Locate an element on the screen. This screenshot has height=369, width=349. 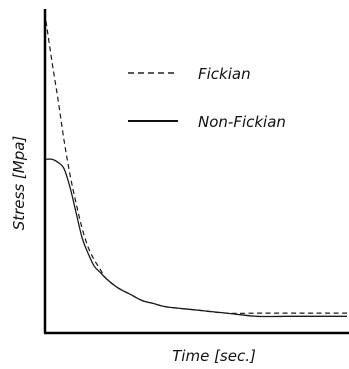
legend-label-fickian: Fickian is located at coordinates (224, 74).